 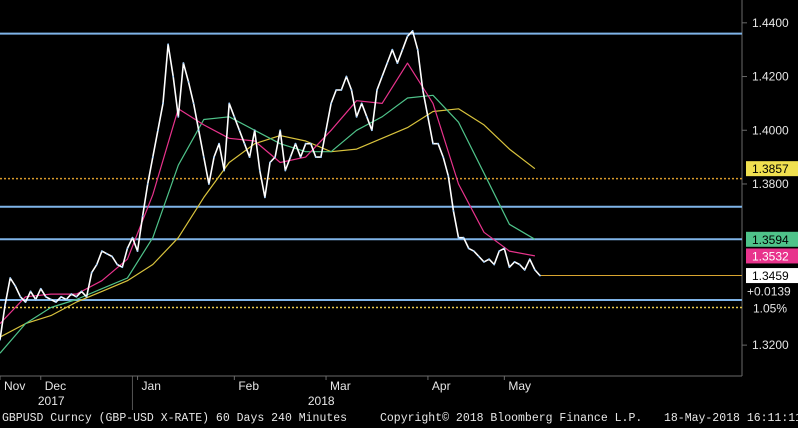 I want to click on price-tag-label-3: 1.3532, so click(x=770, y=256).